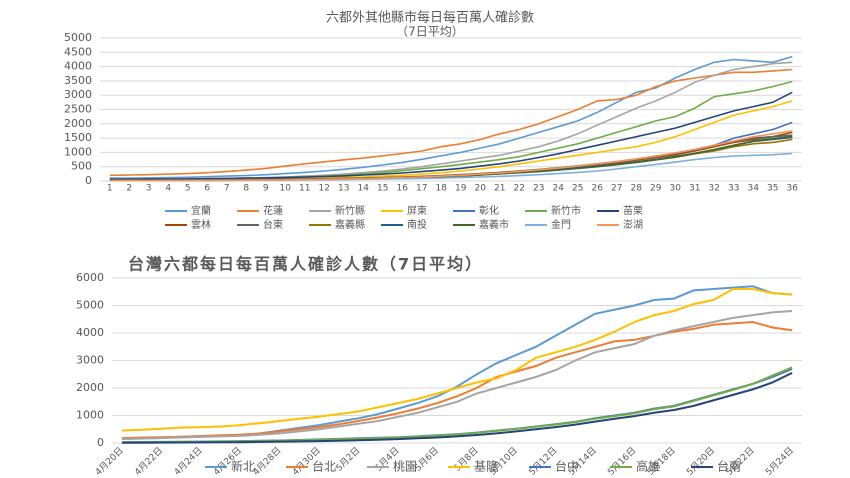 The image size is (850, 478). Describe the element at coordinates (227, 189) in the screenshot. I see `x-tick-label: 7` at that location.